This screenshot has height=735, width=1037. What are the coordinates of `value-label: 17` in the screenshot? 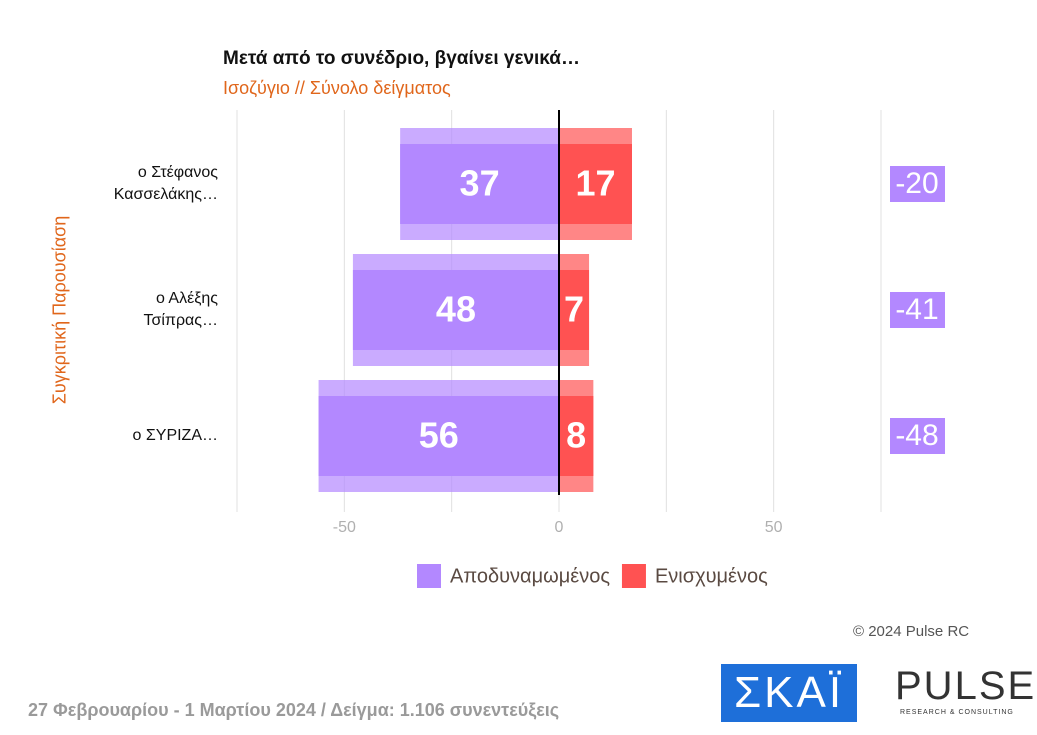 It's located at (595, 183).